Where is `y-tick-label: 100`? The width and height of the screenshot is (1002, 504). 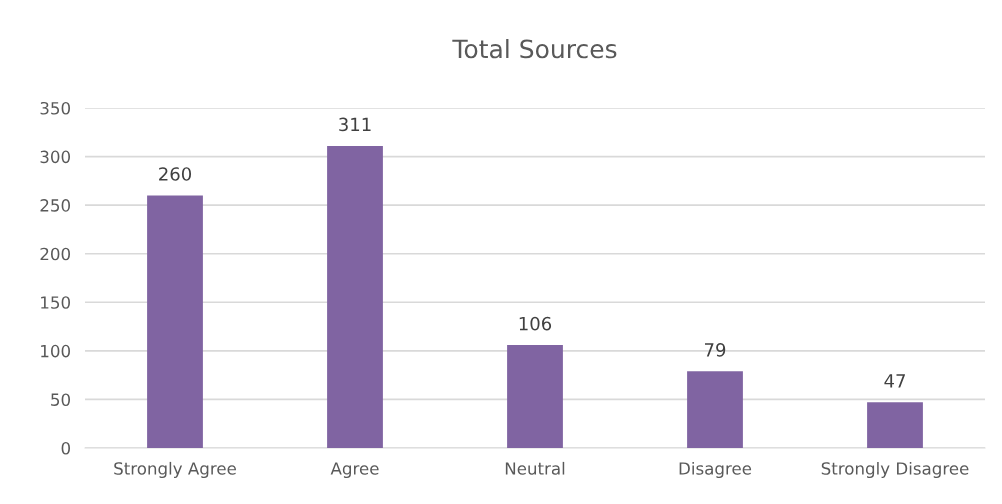 y-tick-label: 100 is located at coordinates (55, 351).